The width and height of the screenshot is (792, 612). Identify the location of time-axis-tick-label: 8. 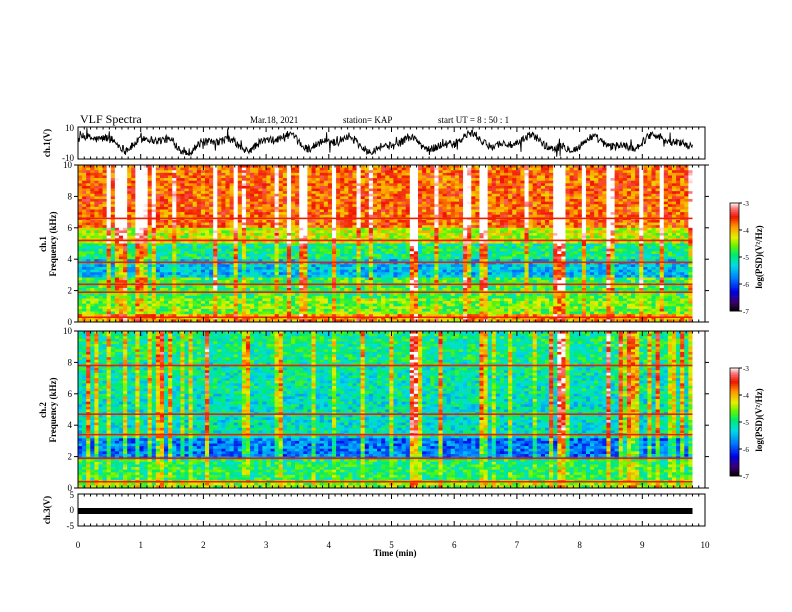
(579, 545).